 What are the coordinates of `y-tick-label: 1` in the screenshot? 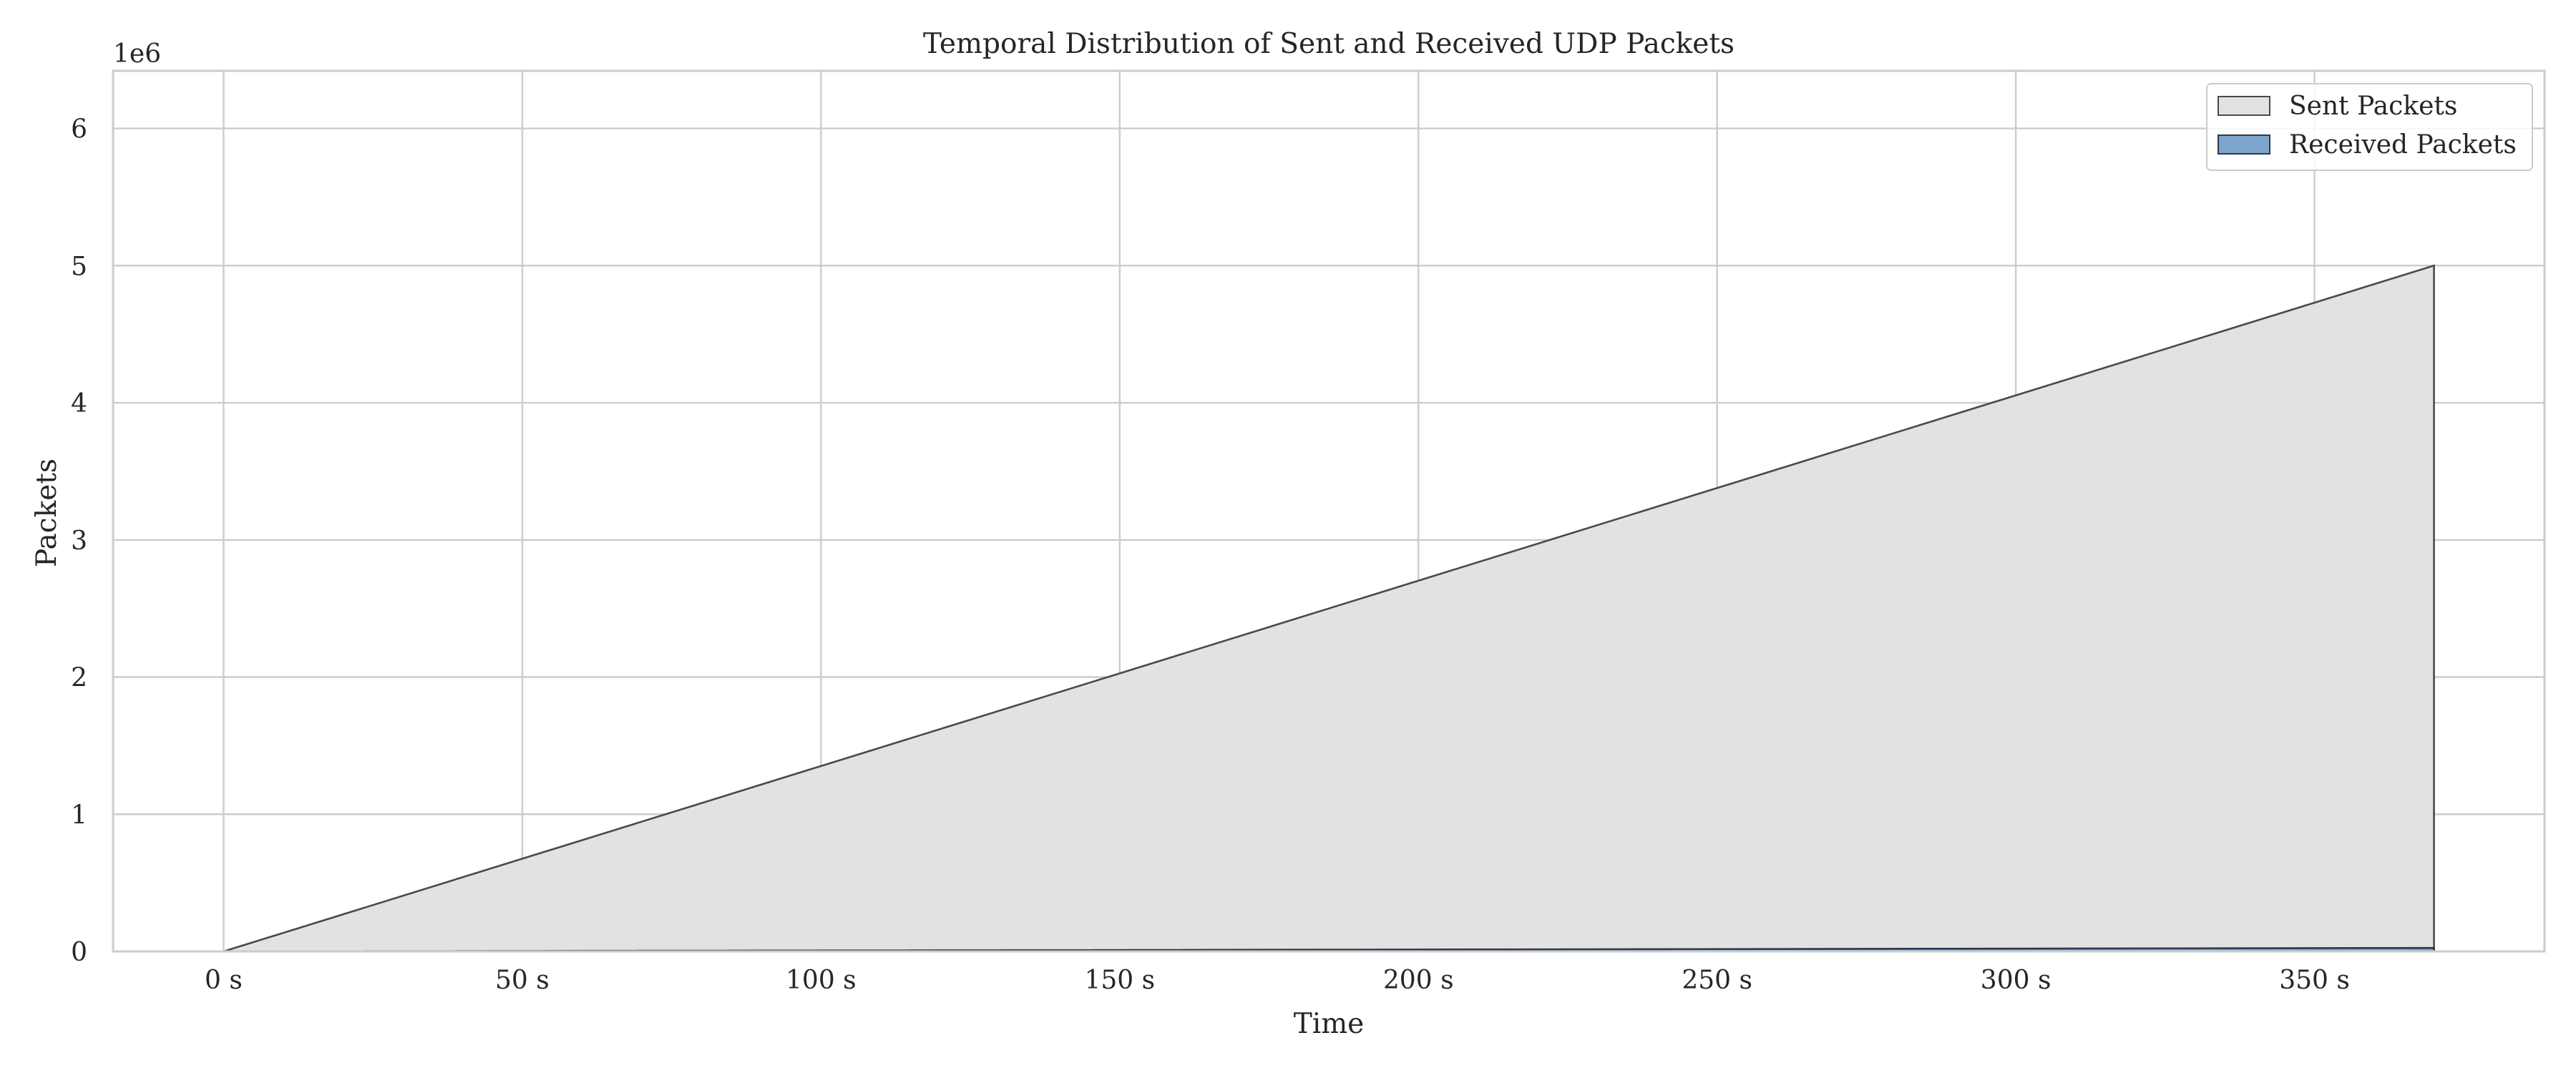 It's located at (79, 815).